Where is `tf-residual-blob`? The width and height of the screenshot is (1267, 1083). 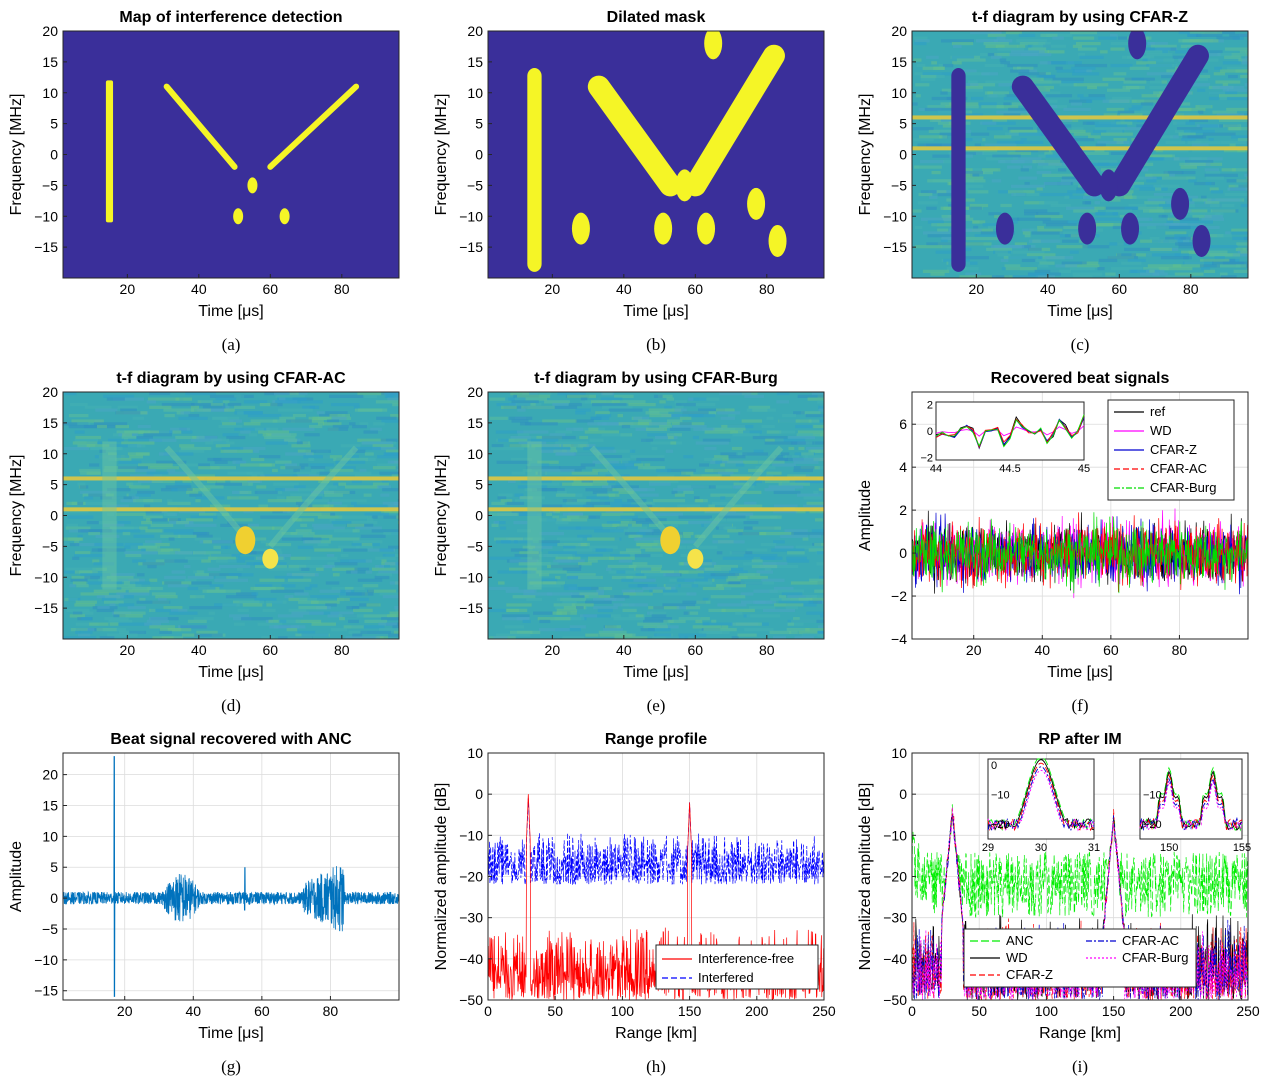
tf-residual-blob is located at coordinates (245, 540).